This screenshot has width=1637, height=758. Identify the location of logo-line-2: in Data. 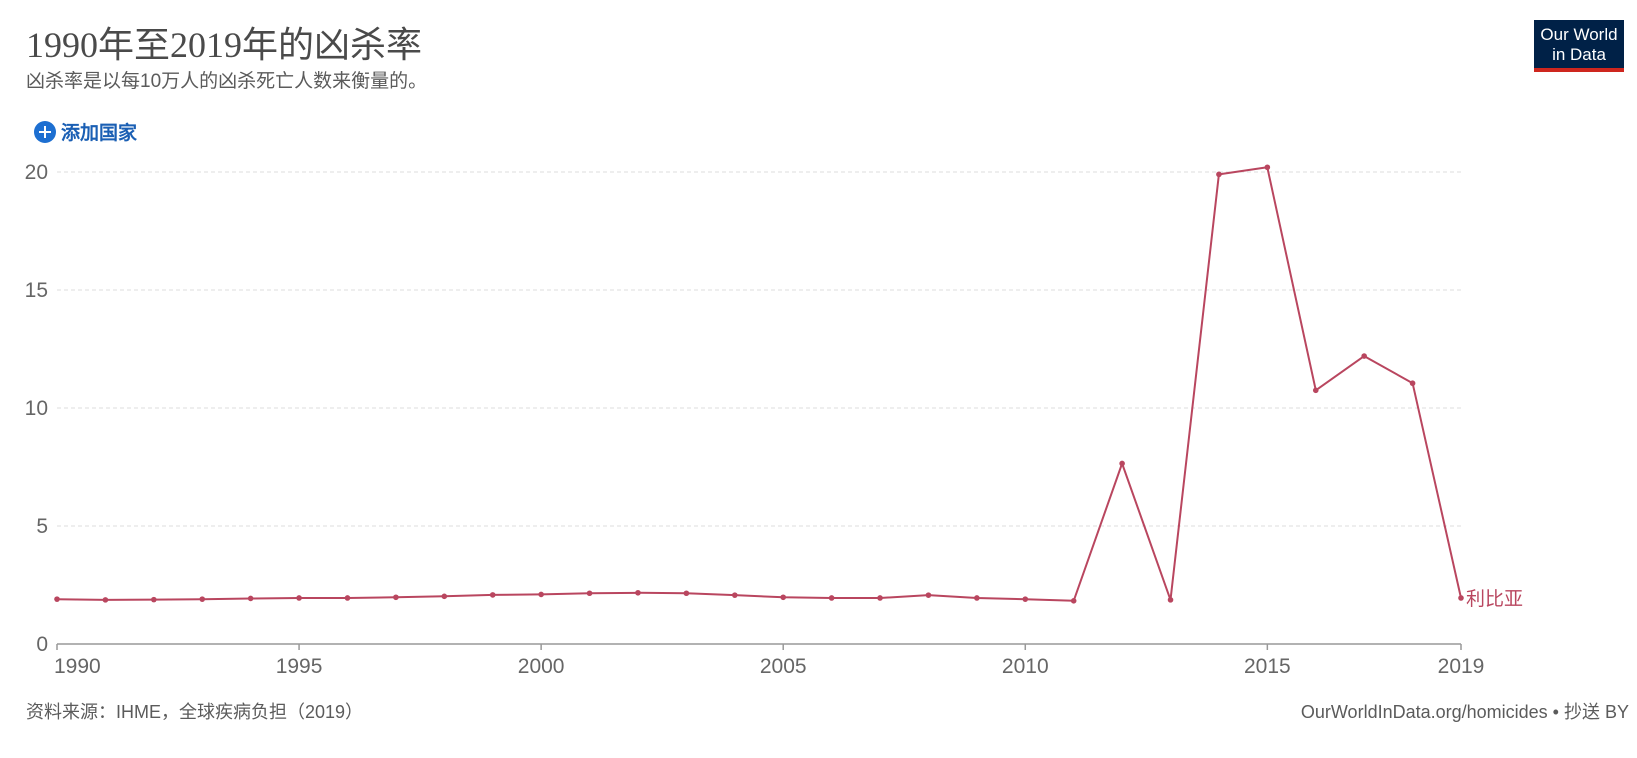
(1579, 54).